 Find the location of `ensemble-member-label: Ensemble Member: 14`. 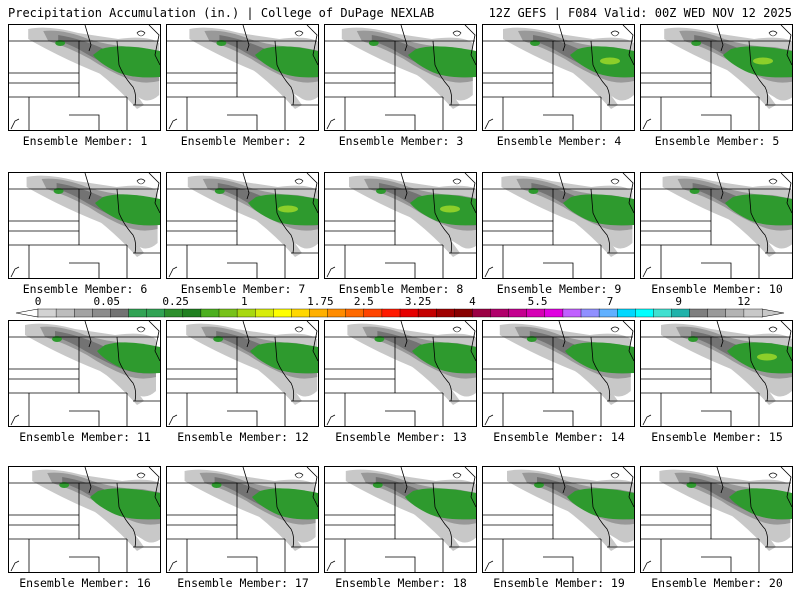

ensemble-member-label: Ensemble Member: 14 is located at coordinates (559, 437).